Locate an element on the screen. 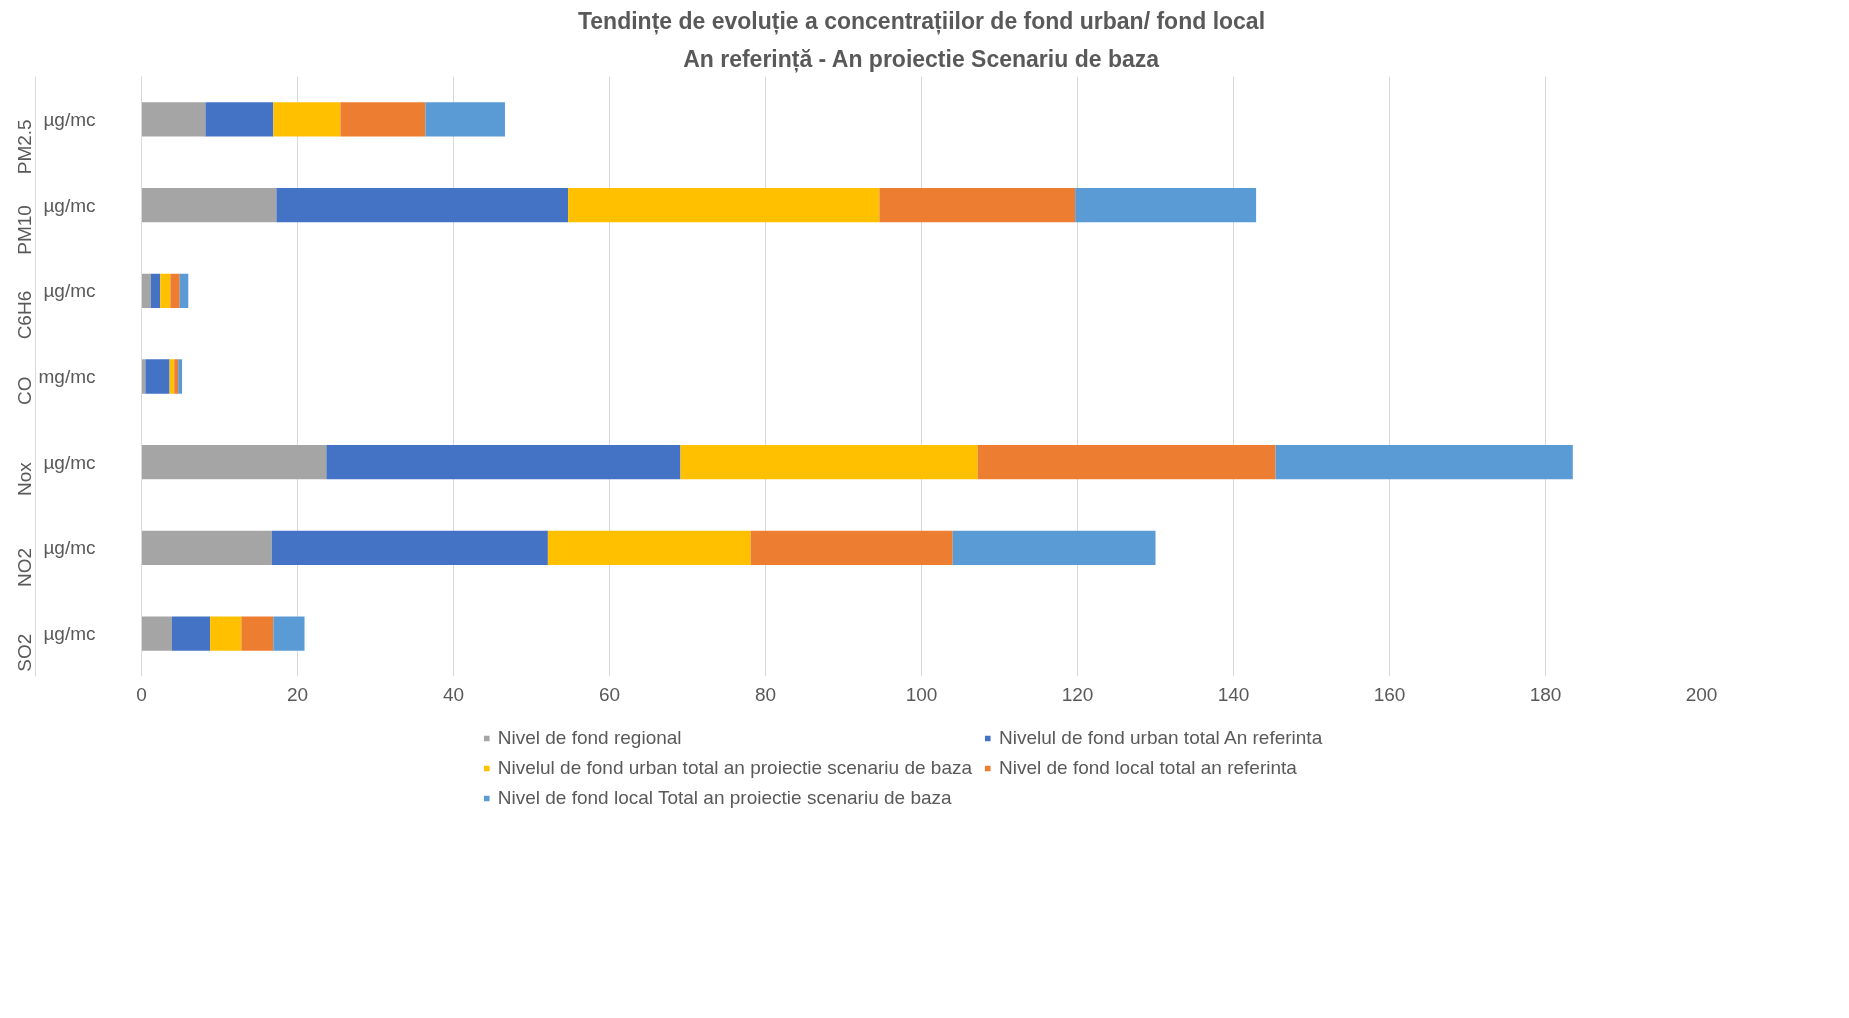 The width and height of the screenshot is (1849, 1018). x-tick-label: 200 is located at coordinates (1701, 694).